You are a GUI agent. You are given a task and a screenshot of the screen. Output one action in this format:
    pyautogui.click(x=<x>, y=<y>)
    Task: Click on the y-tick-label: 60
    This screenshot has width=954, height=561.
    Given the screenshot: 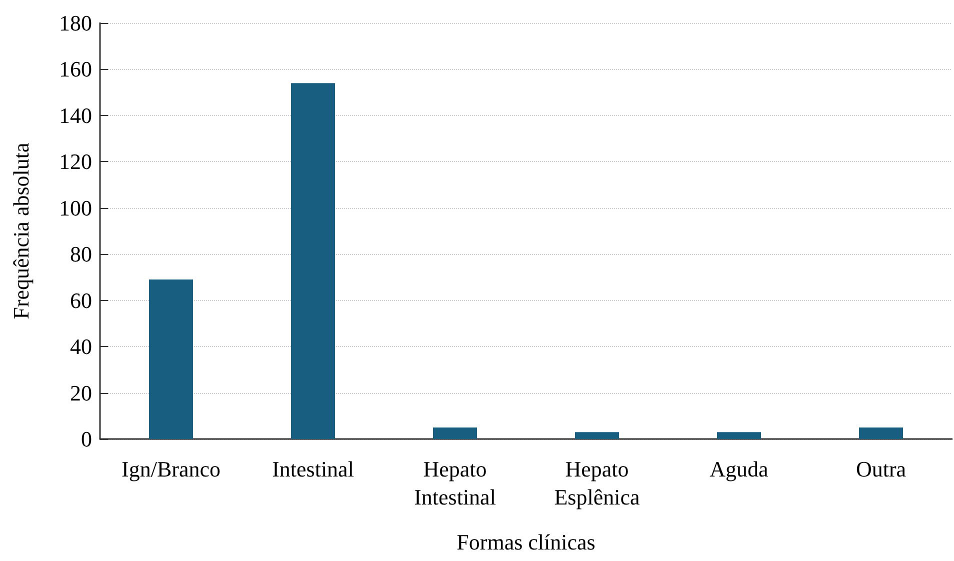 What is the action you would take?
    pyautogui.click(x=81, y=300)
    